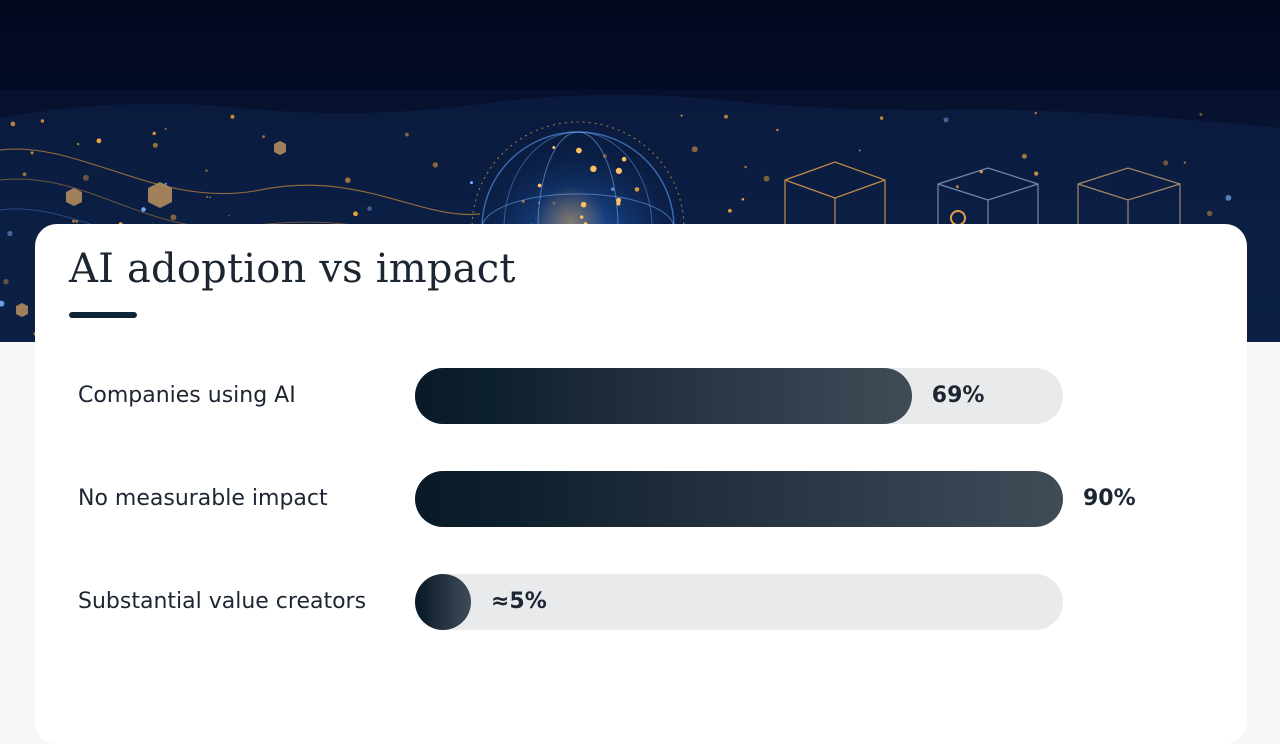 This screenshot has height=744, width=1280. I want to click on bar-row: Substantial value creators ≈5%, so click(641, 602).